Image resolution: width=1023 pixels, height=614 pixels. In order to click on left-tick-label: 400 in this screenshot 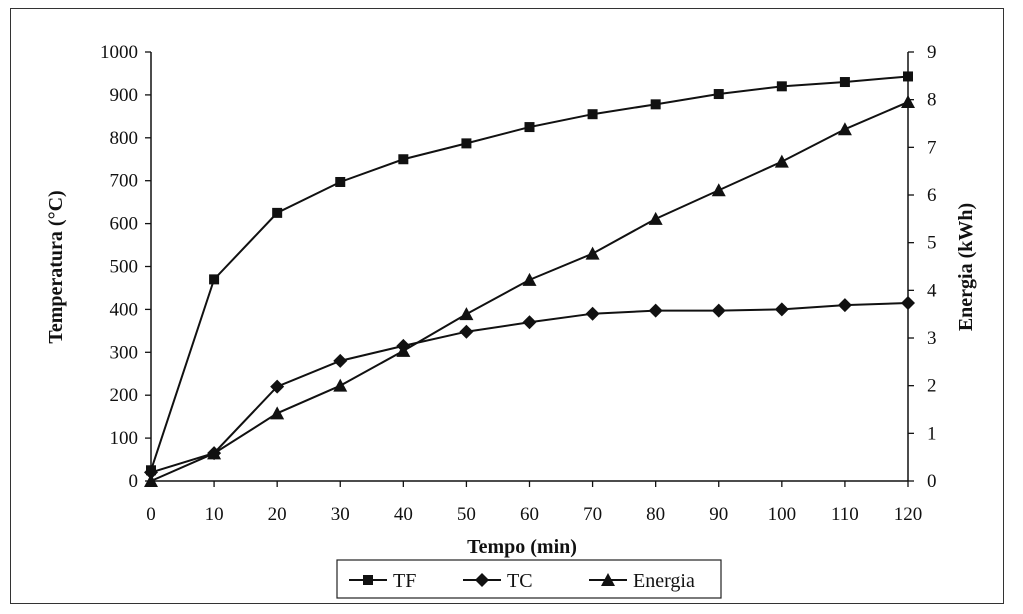, I will do `click(124, 309)`.